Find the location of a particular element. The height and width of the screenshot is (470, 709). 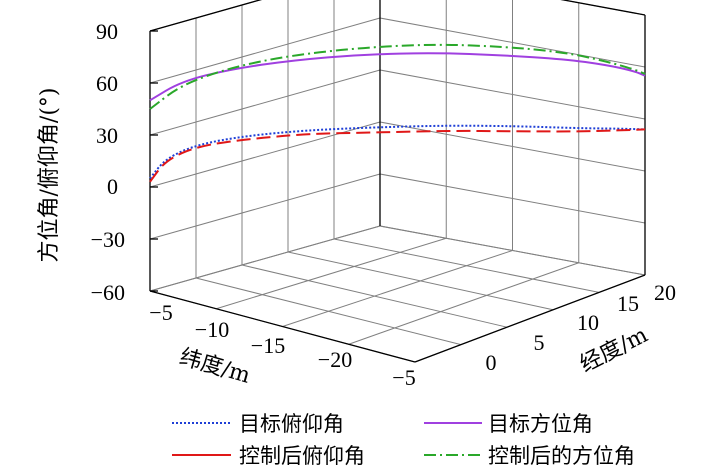

z-tick-label: 0 is located at coordinates (112, 186).